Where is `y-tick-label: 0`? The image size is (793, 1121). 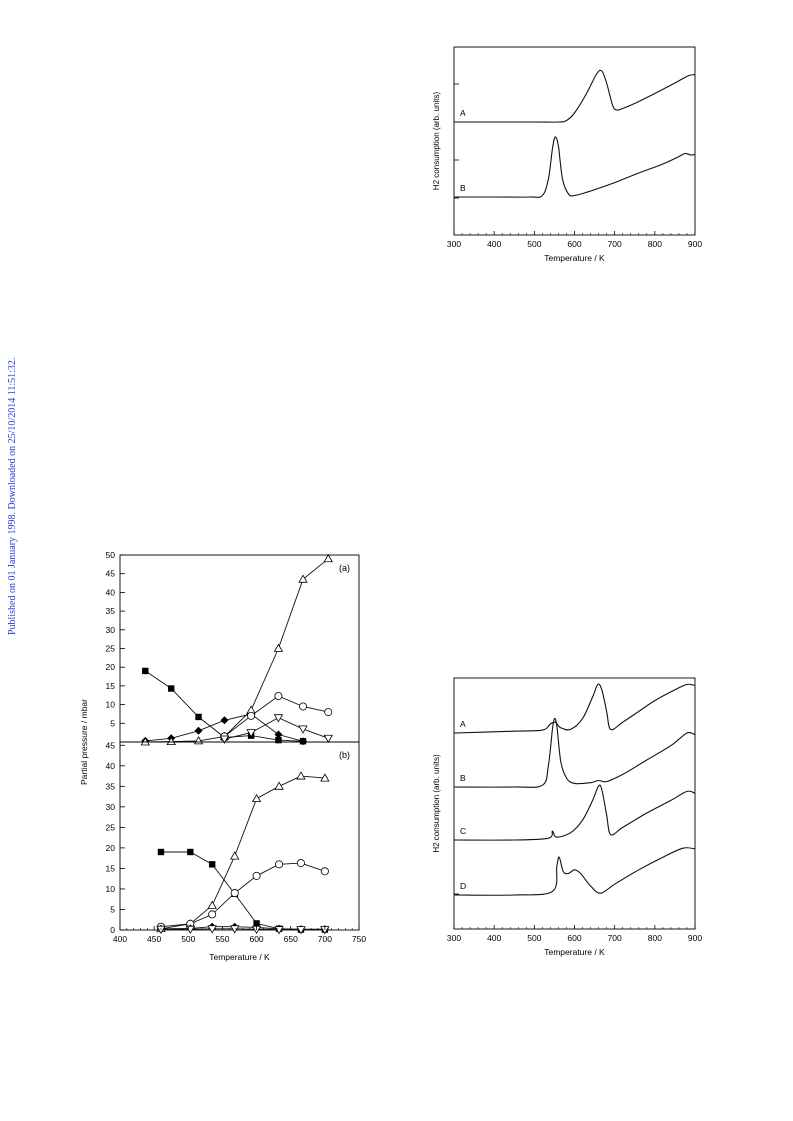 y-tick-label: 0 is located at coordinates (112, 930).